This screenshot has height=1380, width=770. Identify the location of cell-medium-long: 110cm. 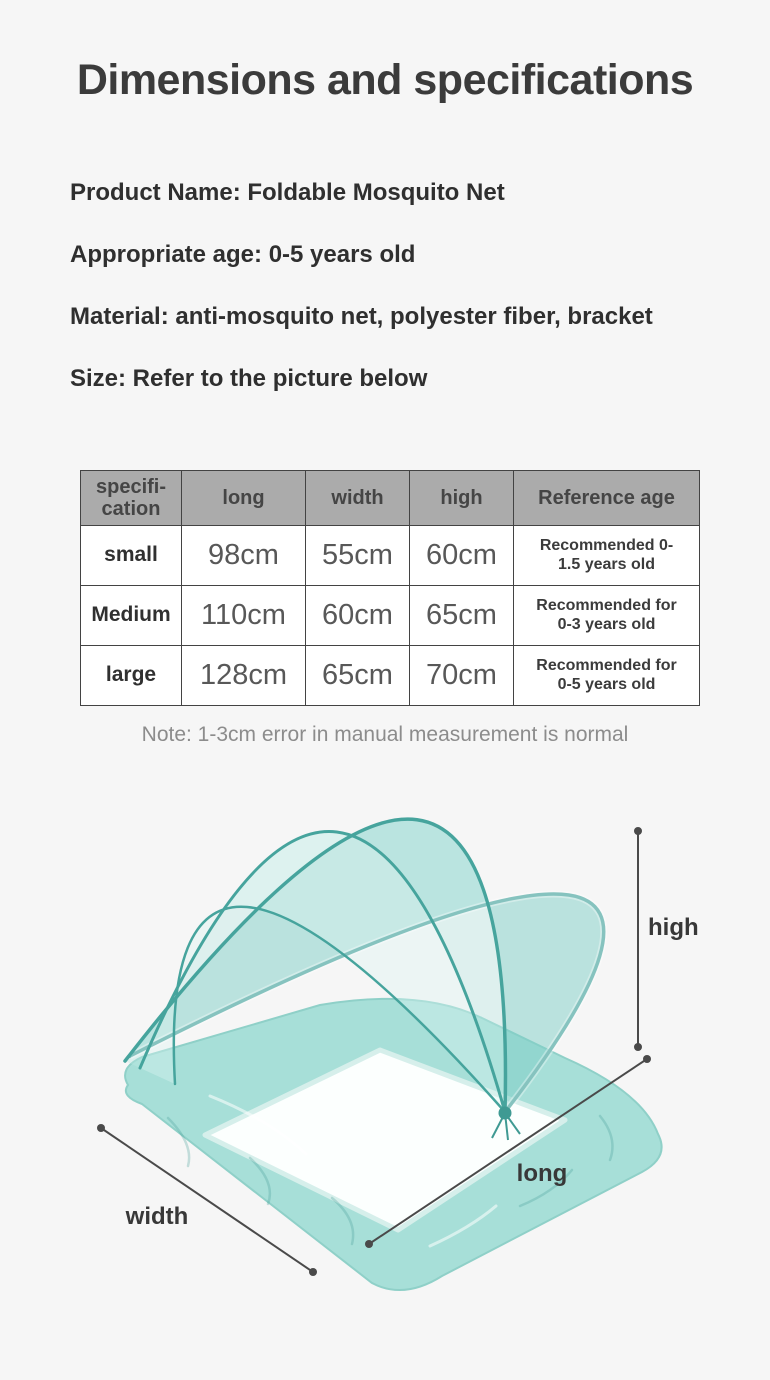
(243, 615).